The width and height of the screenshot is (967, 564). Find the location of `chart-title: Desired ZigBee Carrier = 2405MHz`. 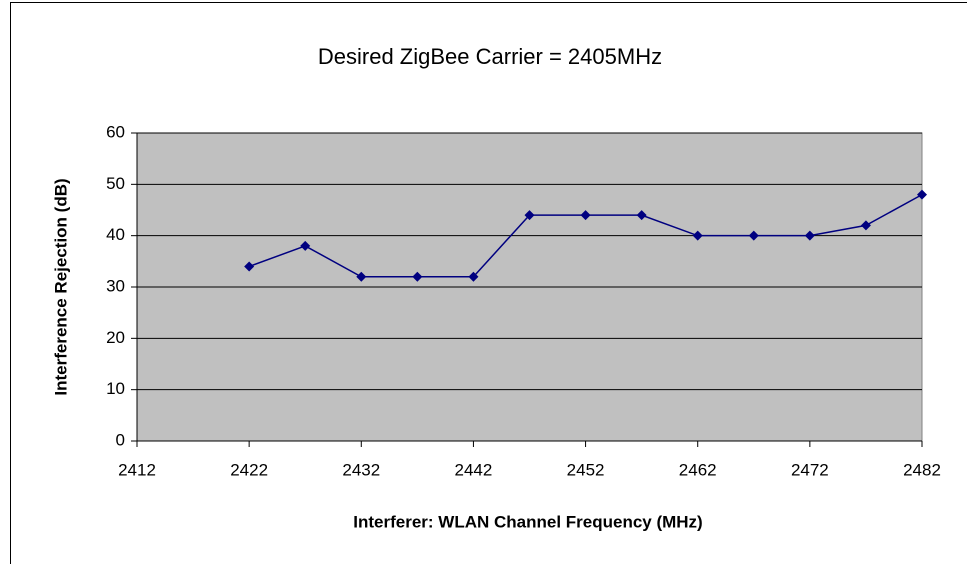

chart-title: Desired ZigBee Carrier = 2405MHz is located at coordinates (490, 56).